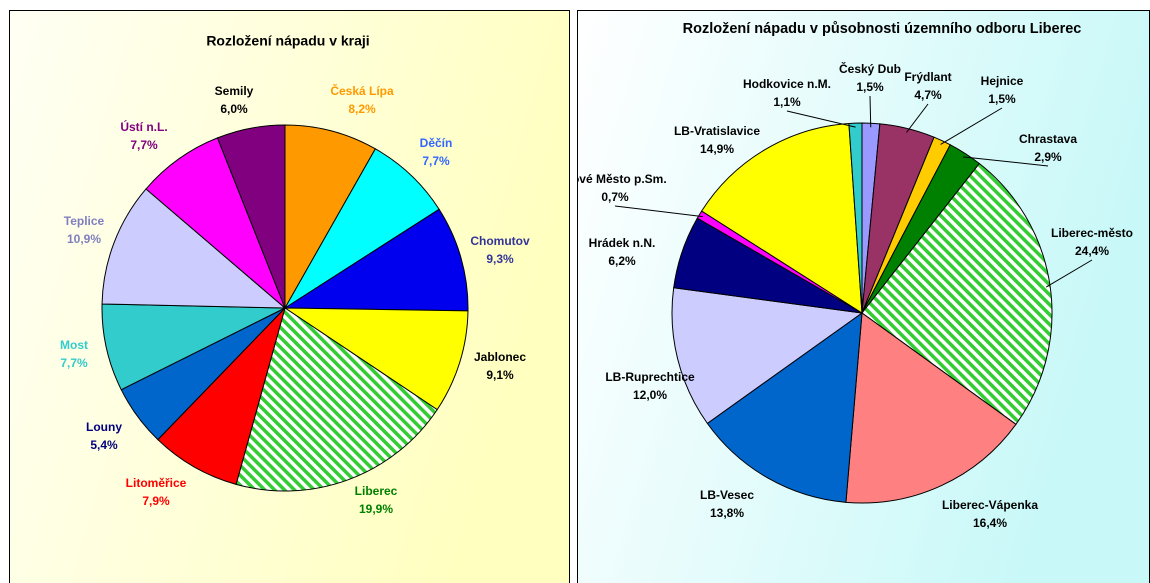  What do you see at coordinates (717, 131) in the screenshot?
I see `slice-label: LB-Vratislavice` at bounding box center [717, 131].